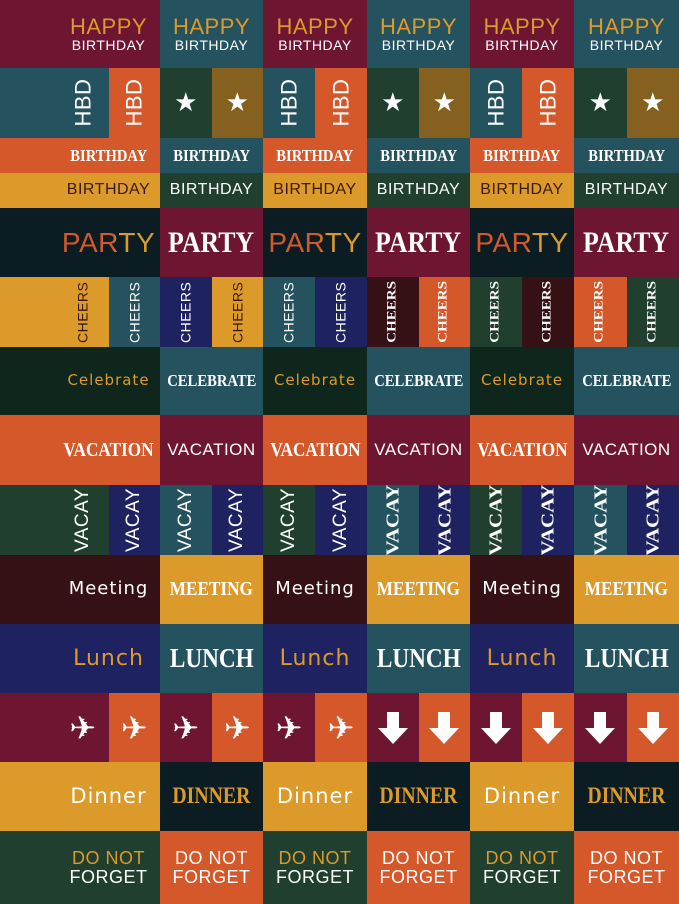 The height and width of the screenshot is (904, 679). Describe the element at coordinates (626, 381) in the screenshot. I see `sticker: CELEBRATE` at that location.